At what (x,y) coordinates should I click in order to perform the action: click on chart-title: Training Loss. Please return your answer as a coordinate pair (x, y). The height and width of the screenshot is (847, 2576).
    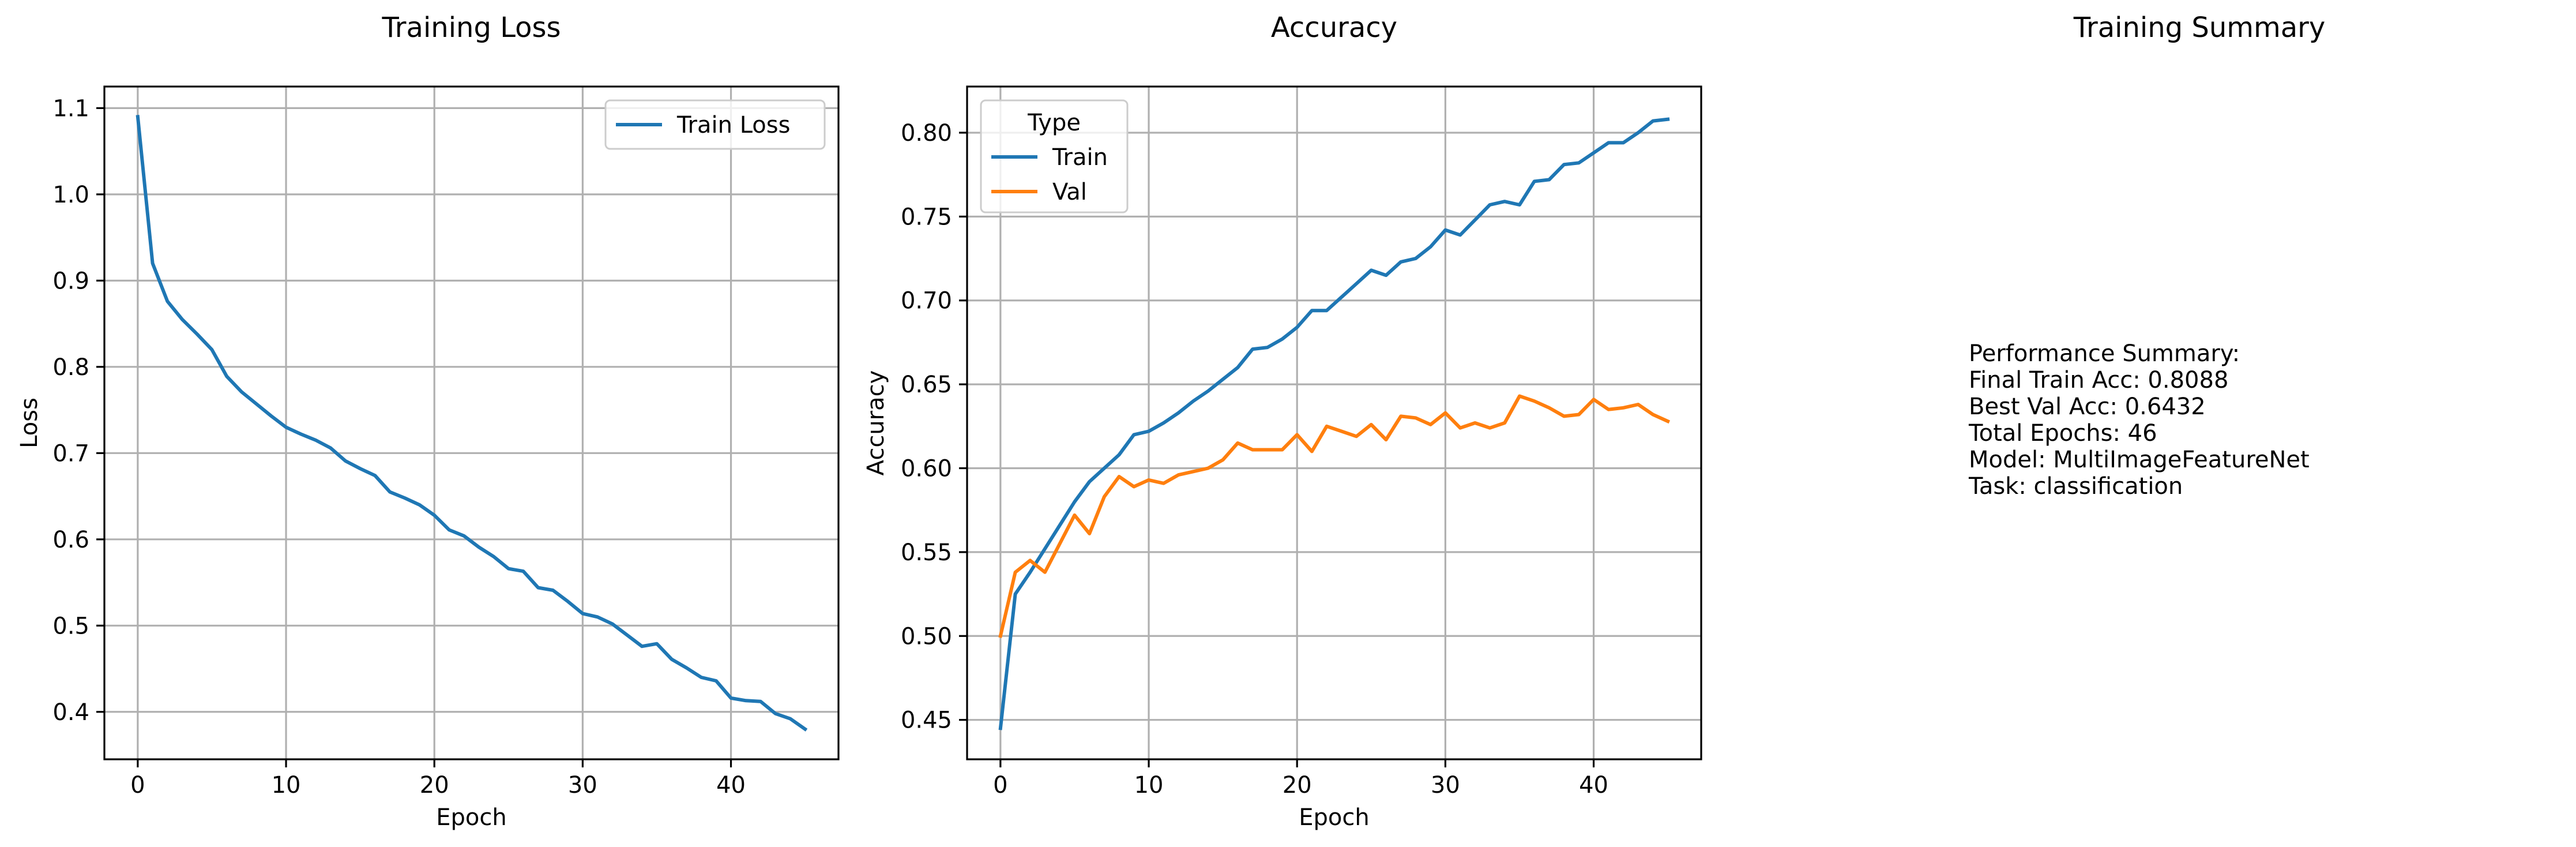
    Looking at the image, I should click on (471, 28).